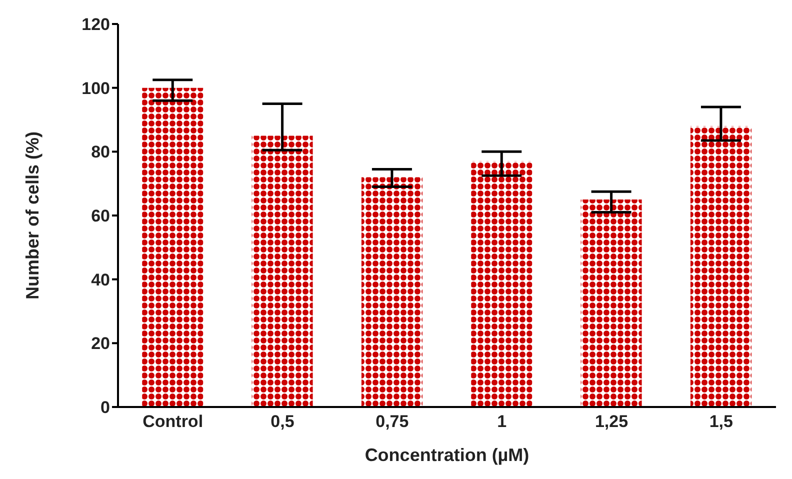 Image resolution: width=792 pixels, height=479 pixels. I want to click on y-tick-label: 0, so click(105, 408).